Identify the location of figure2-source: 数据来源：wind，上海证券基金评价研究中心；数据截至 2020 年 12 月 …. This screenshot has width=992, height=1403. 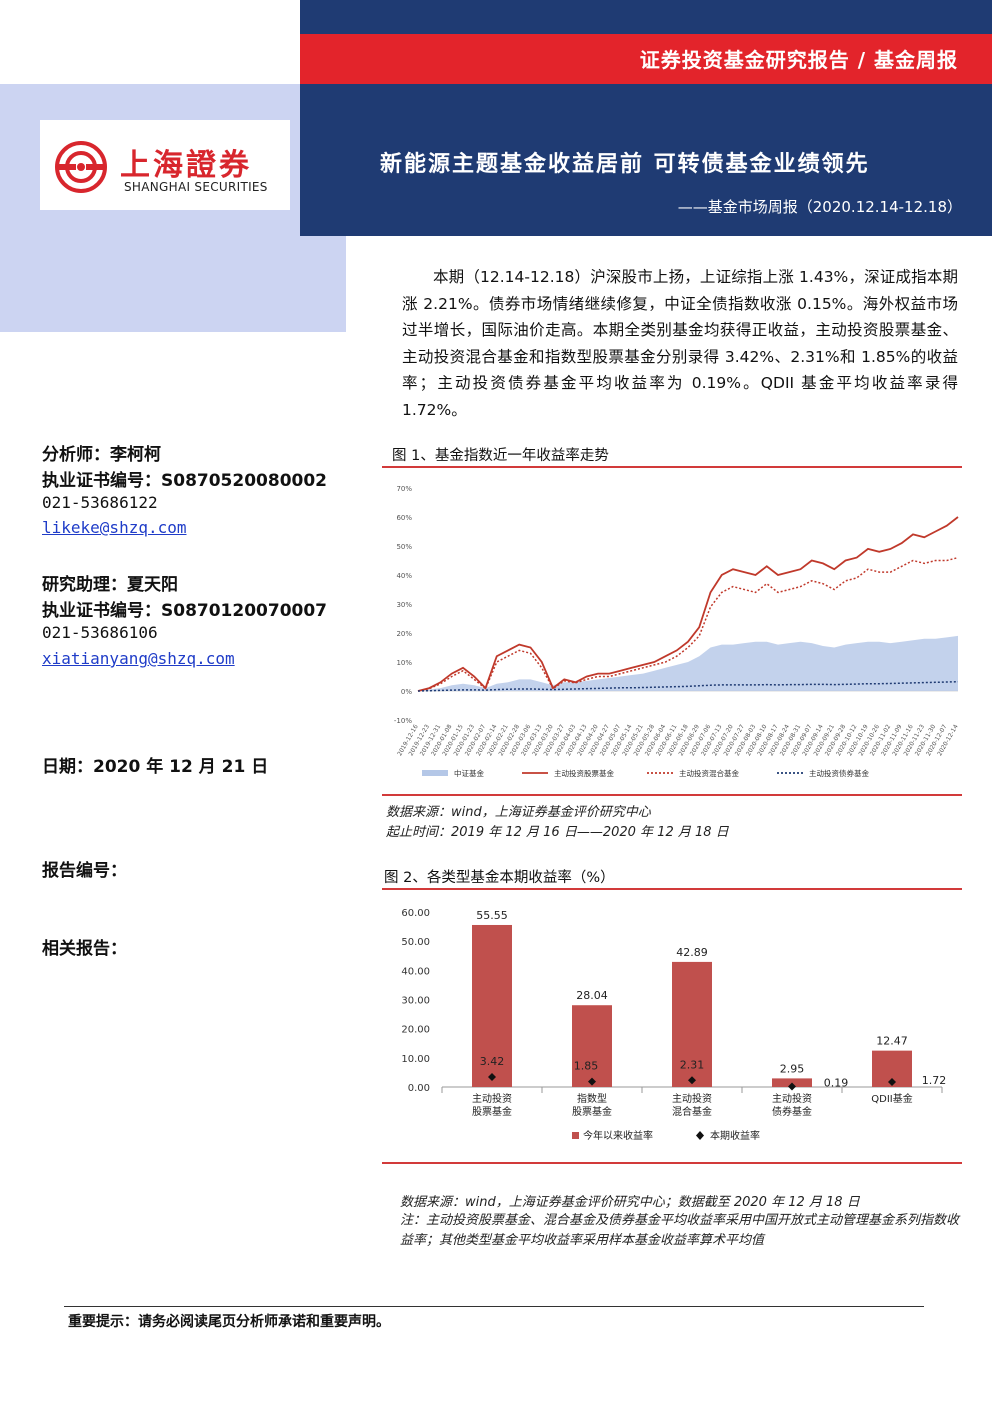
(630, 1202).